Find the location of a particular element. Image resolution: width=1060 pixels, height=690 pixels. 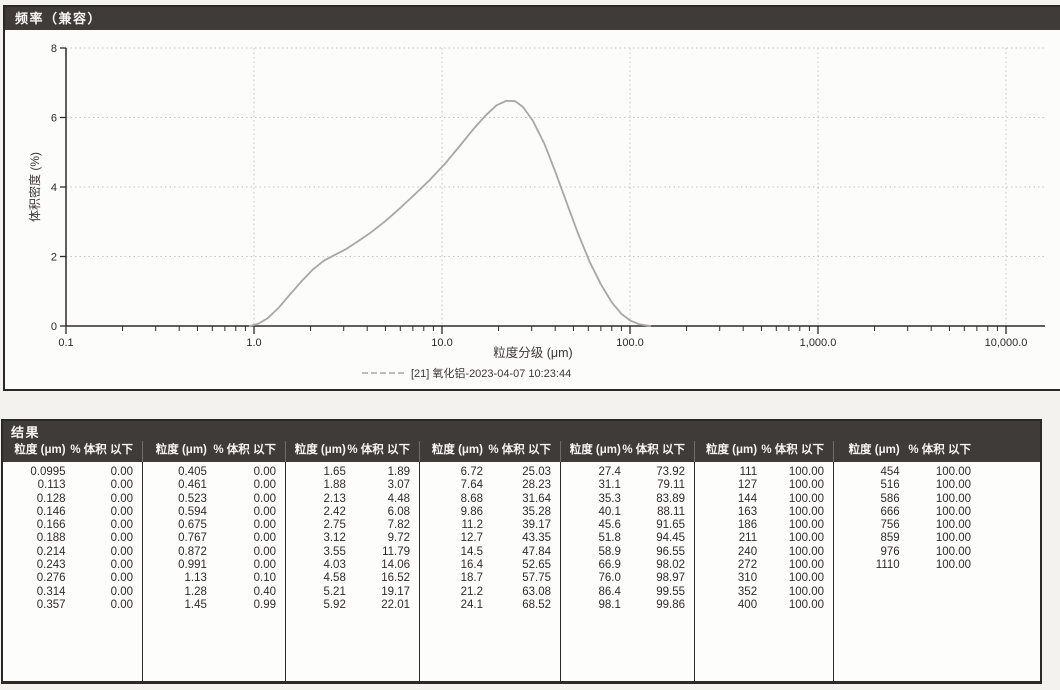

table-row: 3.12 9.72 is located at coordinates (352, 538).